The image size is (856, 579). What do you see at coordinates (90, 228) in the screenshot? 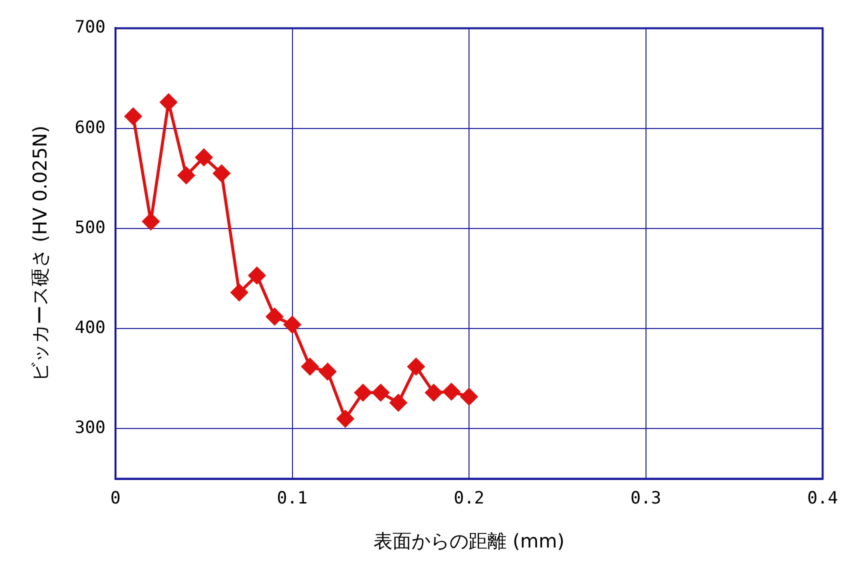
I see `y-tick-label: 500` at bounding box center [90, 228].